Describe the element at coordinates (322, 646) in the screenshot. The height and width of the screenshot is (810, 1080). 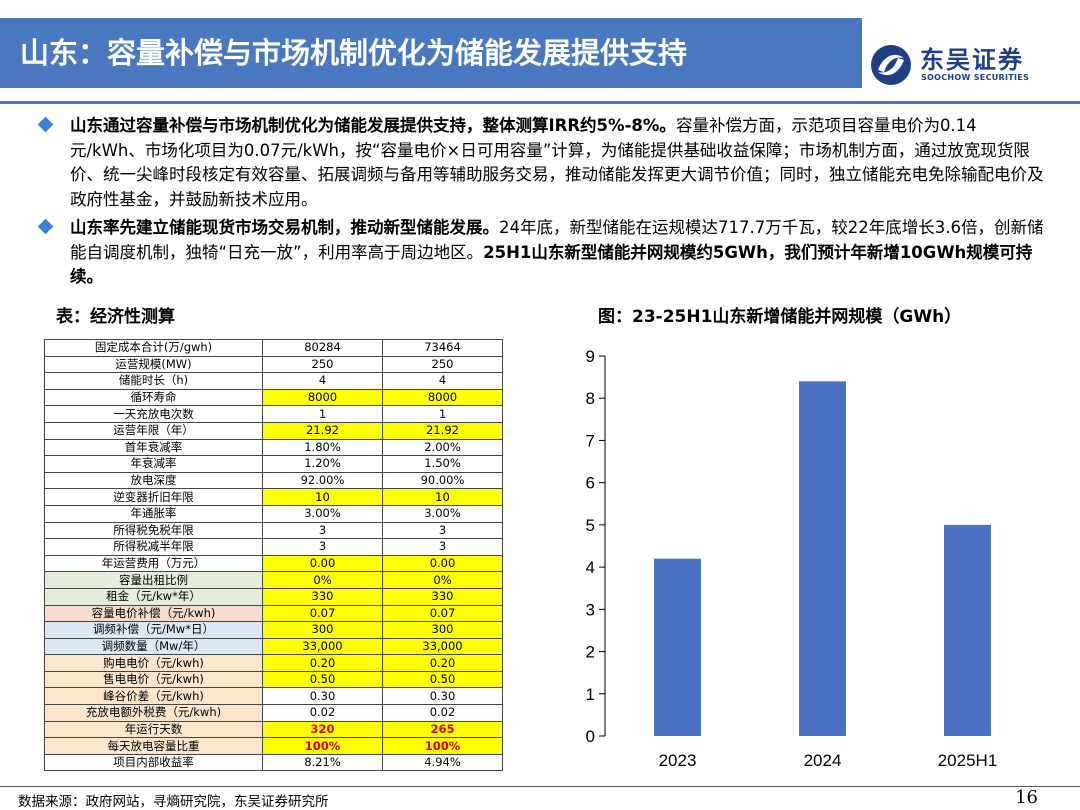
I see `row-value: 33,000` at that location.